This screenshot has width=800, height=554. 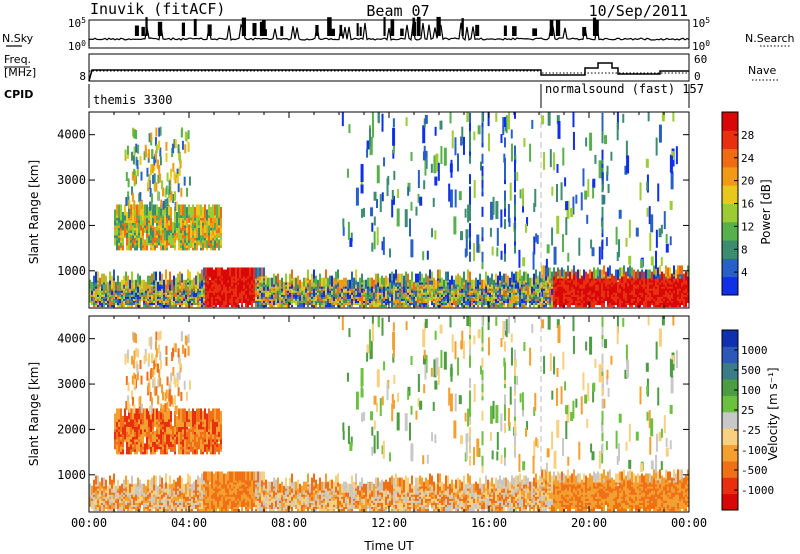 What do you see at coordinates (489, 523) in the screenshot?
I see `x-tick-label: 16:00` at bounding box center [489, 523].